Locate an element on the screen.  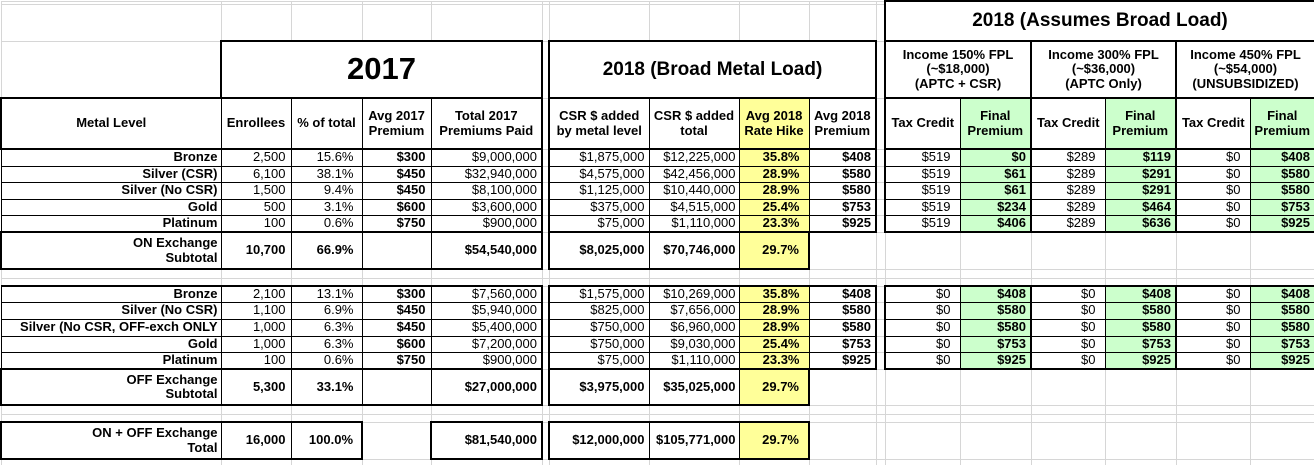
col-header-csr-added-by-metal-level: CSR $ added by metal level is located at coordinates (599, 123).